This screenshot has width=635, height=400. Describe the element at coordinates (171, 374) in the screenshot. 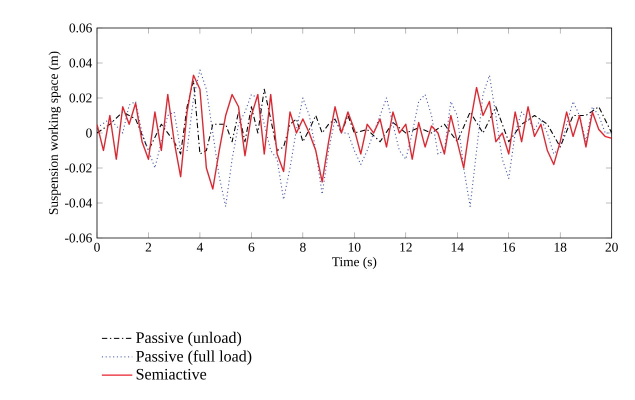

I see `legend-label: Semiactive` at that location.